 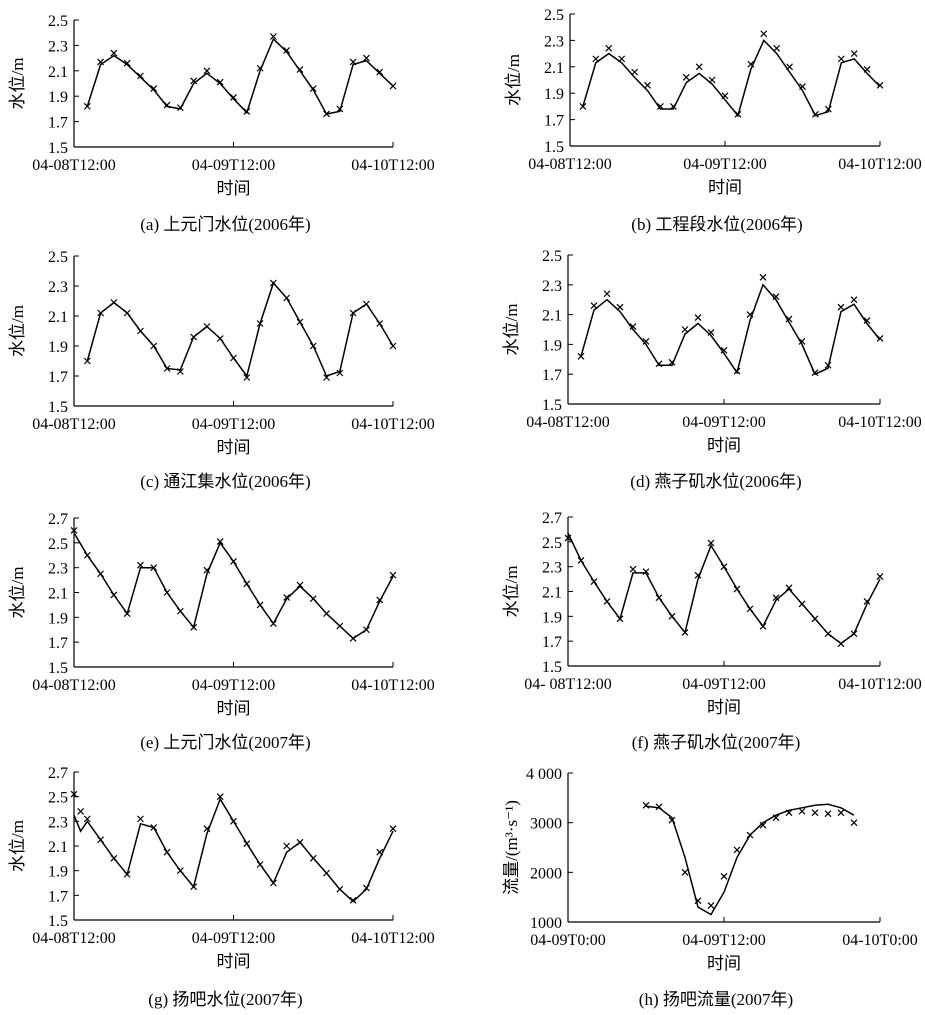 What do you see at coordinates (552, 667) in the screenshot?
I see `y-tick-label: 1.5` at bounding box center [552, 667].